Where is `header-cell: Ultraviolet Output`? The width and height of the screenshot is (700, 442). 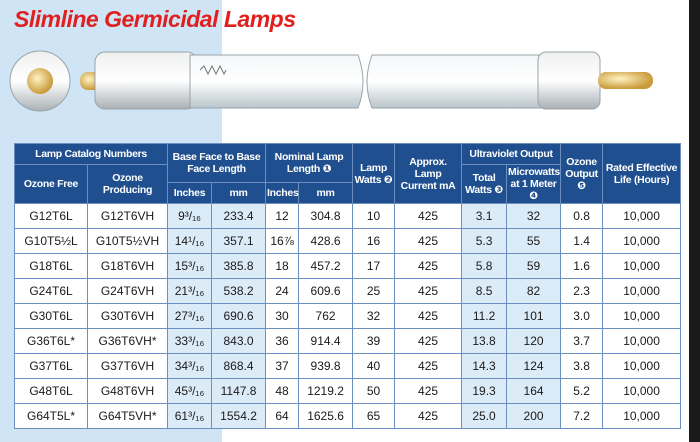 header-cell: Ultraviolet Output is located at coordinates (511, 154).